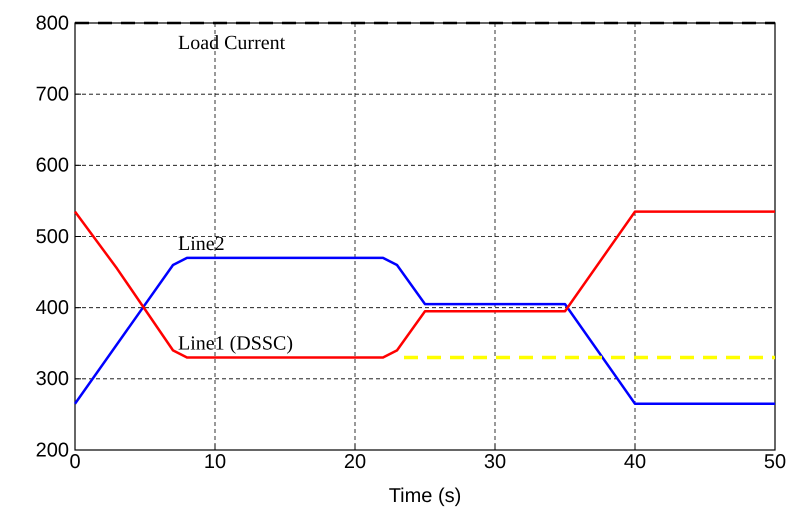 The width and height of the screenshot is (804, 507). Describe the element at coordinates (775, 462) in the screenshot. I see `x-tick-label: 50` at that location.